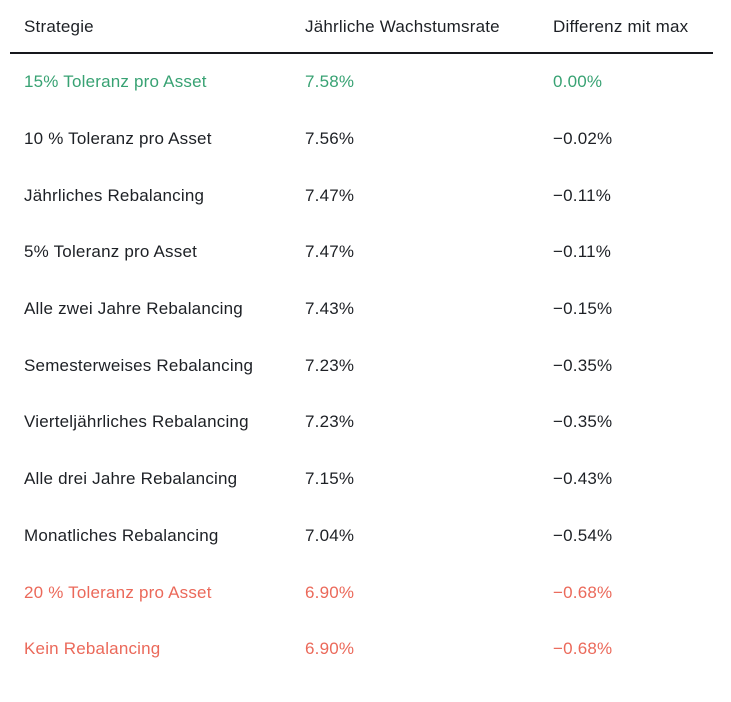 The width and height of the screenshot is (731, 702). Describe the element at coordinates (118, 592) in the screenshot. I see `strategy-name: 20 % Toleranz pro Asset` at that location.